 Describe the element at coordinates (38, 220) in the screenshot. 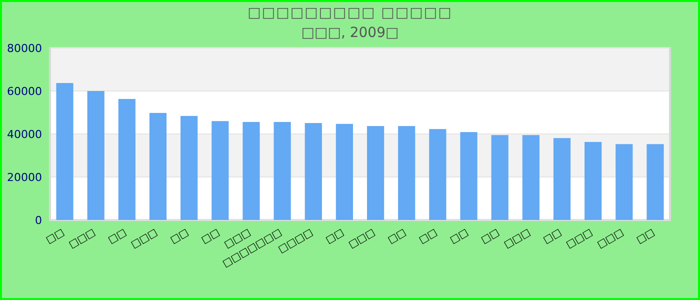

I see `y-tick-label: 0` at that location.